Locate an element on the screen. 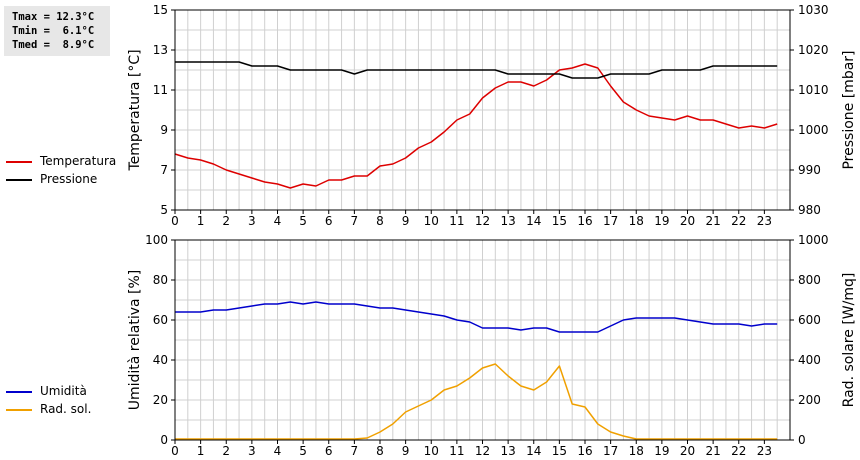 The image size is (860, 460). y2-tick-label: 990 is located at coordinates (809, 170).